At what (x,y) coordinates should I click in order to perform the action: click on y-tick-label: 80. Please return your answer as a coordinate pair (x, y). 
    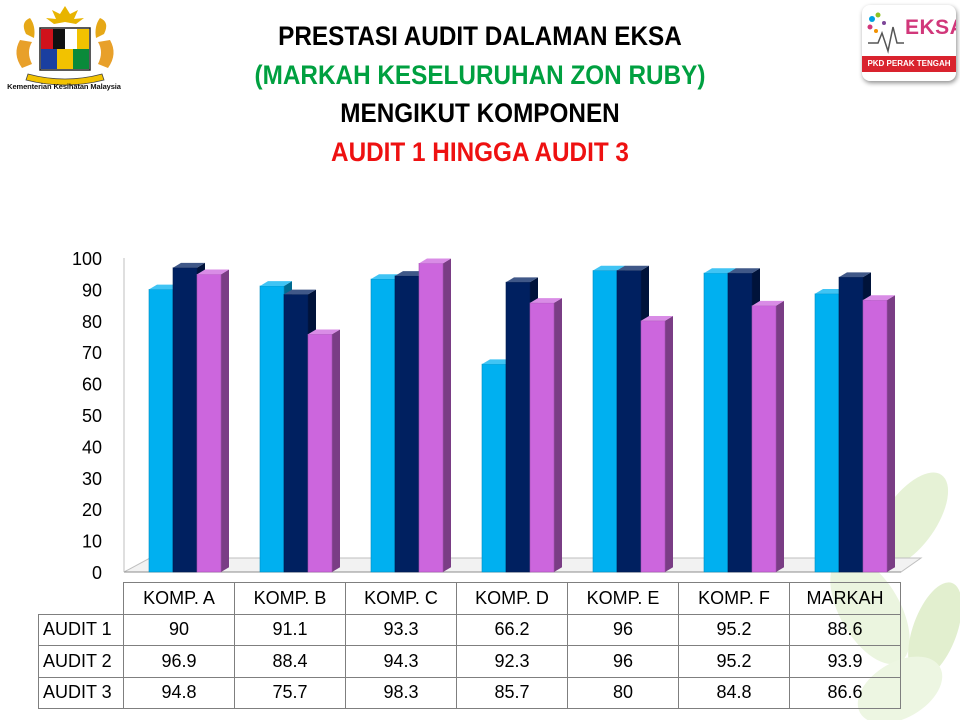
    Looking at the image, I should click on (92, 322).